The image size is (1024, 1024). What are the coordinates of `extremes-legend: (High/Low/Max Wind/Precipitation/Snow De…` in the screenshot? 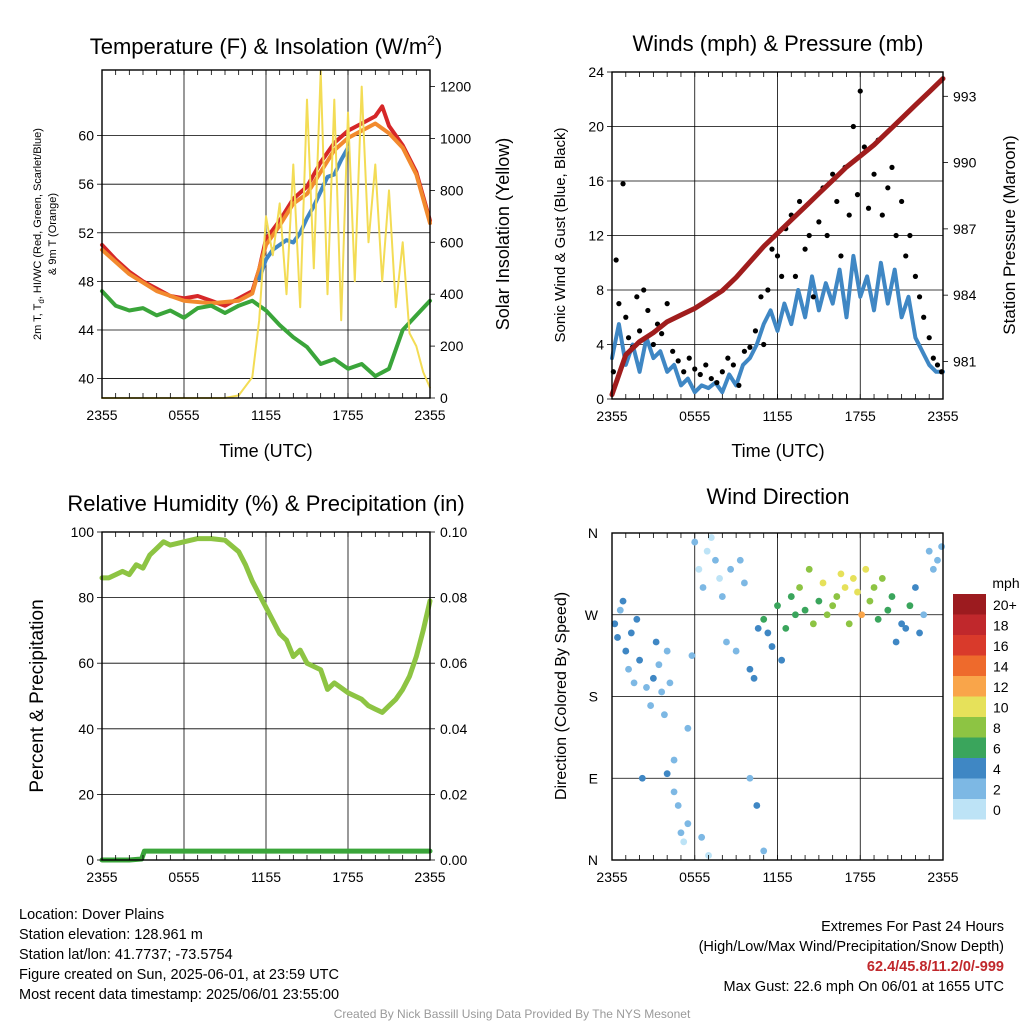 It's located at (851, 947).